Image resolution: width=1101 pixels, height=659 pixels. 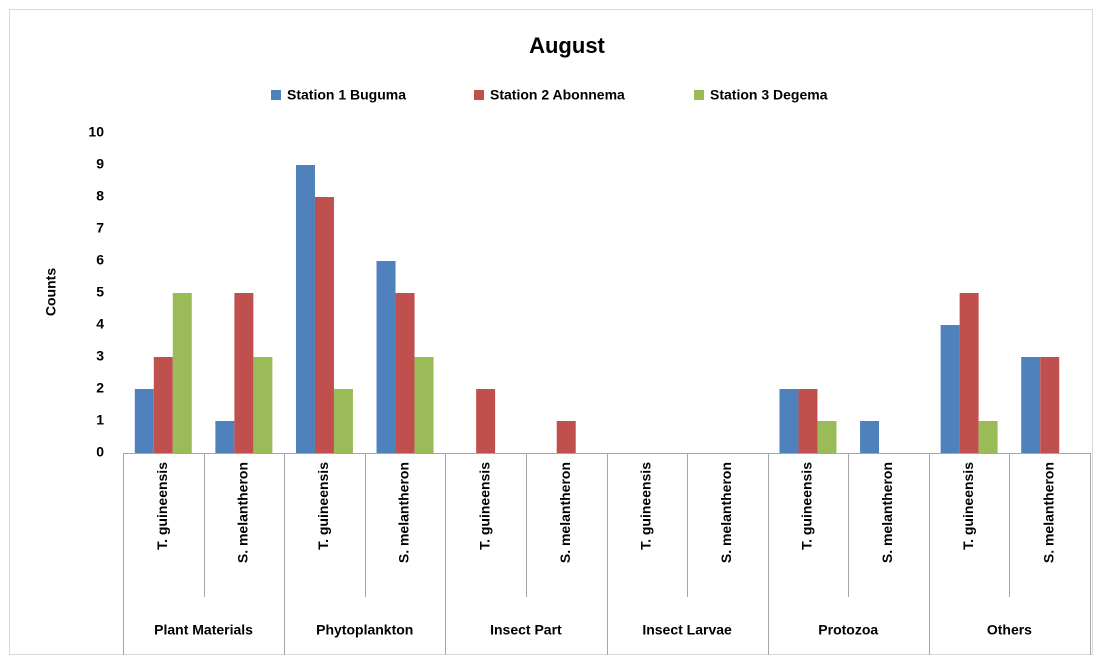 What do you see at coordinates (687, 630) in the screenshot?
I see `group-label: Insect Larvae` at bounding box center [687, 630].